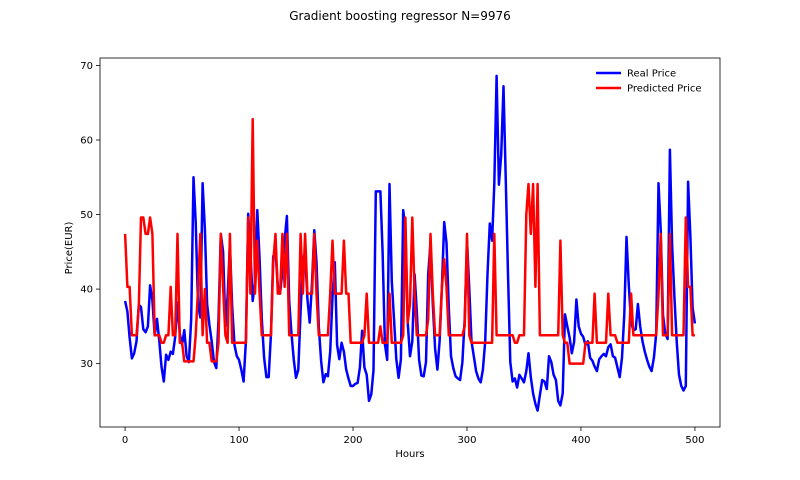  Describe the element at coordinates (664, 89) in the screenshot. I see `legend-label-1: Predicted Price` at that location.